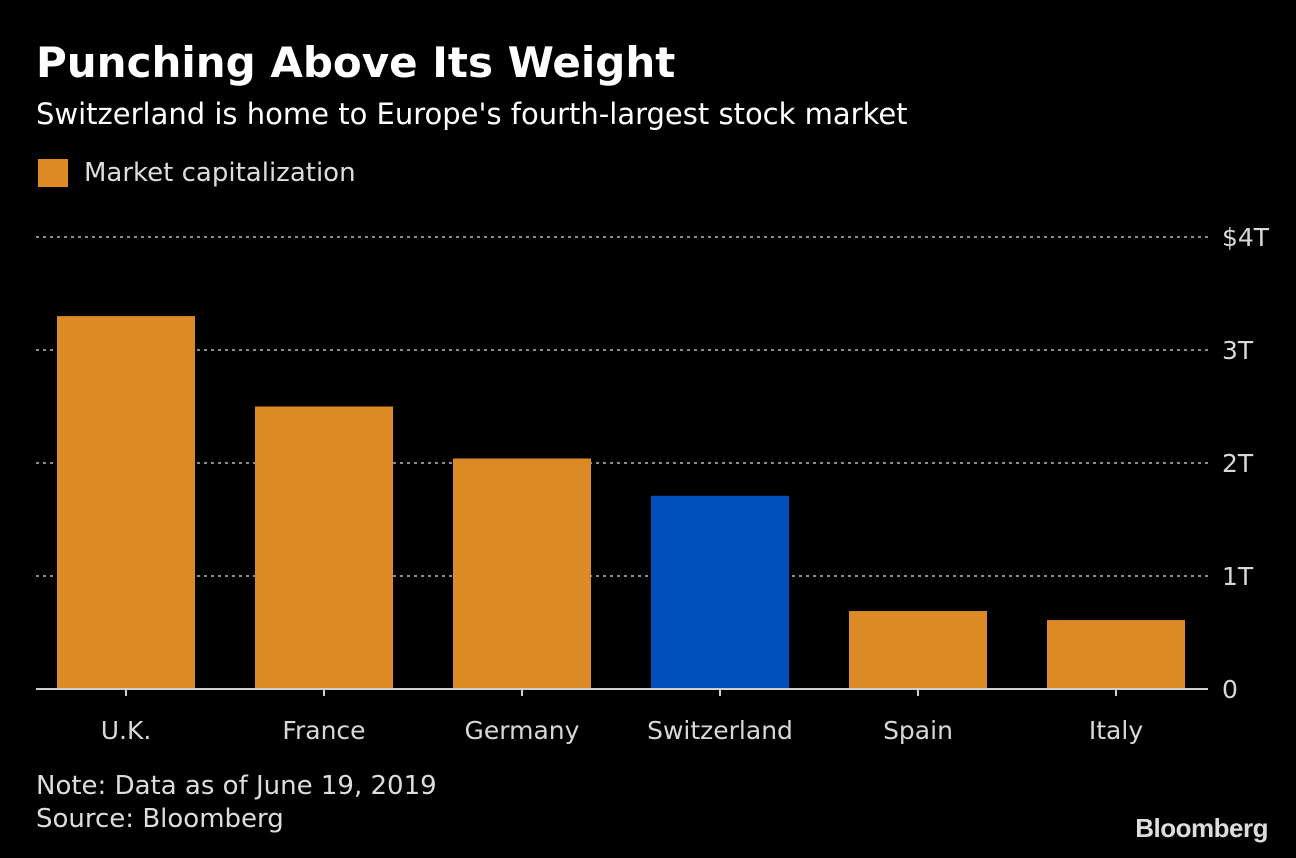 The height and width of the screenshot is (858, 1296). What do you see at coordinates (918, 730) in the screenshot?
I see `x-tick-label: Spain` at bounding box center [918, 730].